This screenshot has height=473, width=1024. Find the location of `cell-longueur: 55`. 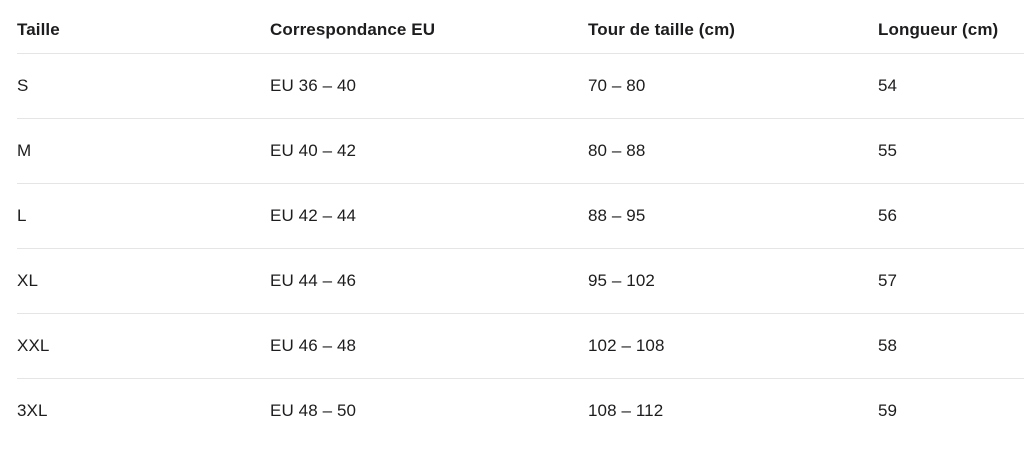

cell-longueur: 55 is located at coordinates (888, 150).